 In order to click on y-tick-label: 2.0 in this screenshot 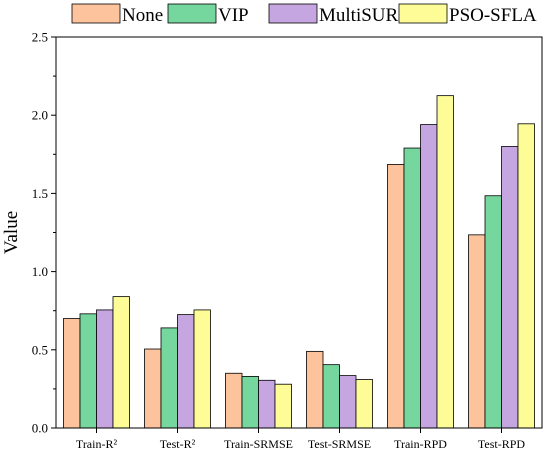, I will do `click(40, 115)`.